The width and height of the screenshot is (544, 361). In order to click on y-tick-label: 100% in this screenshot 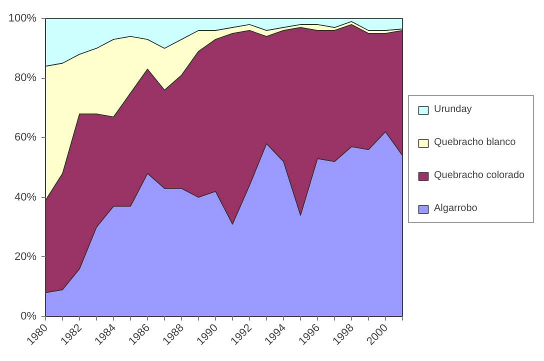, I will do `click(22, 18)`.